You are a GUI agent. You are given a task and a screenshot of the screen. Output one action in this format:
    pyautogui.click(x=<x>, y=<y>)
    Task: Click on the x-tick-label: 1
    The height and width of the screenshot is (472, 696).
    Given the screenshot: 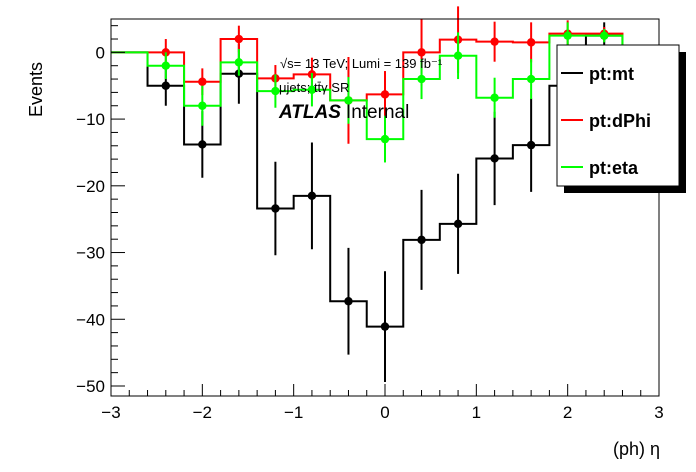 What is the action you would take?
    pyautogui.click(x=476, y=412)
    